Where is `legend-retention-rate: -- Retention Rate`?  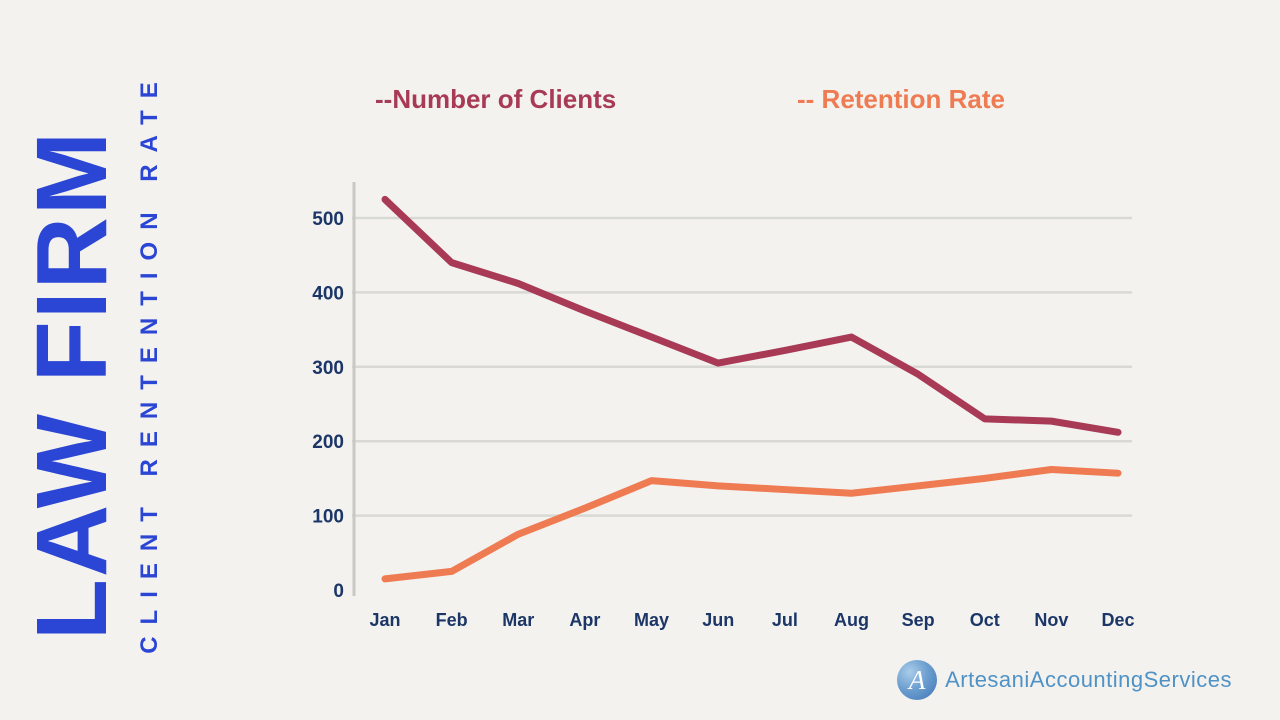 legend-retention-rate: -- Retention Rate is located at coordinates (901, 99).